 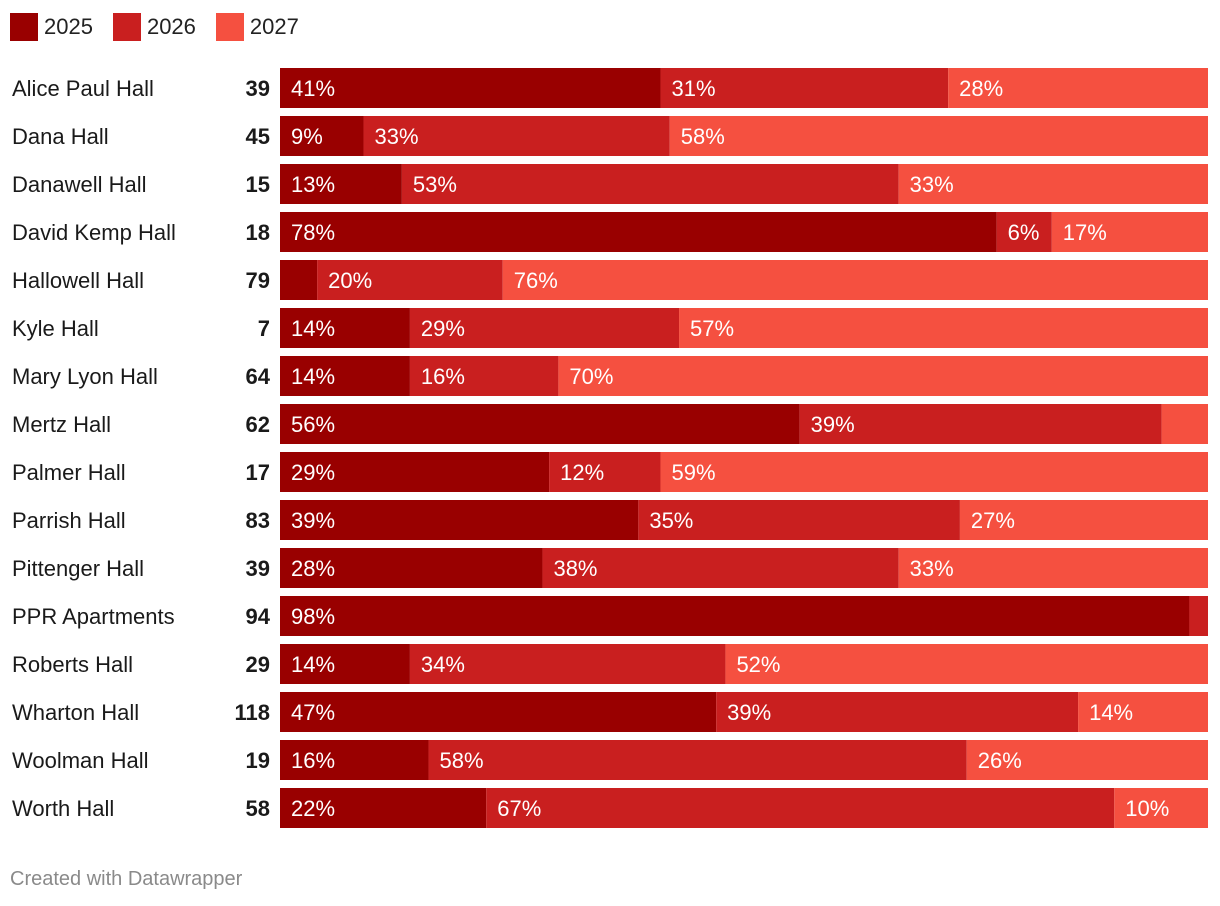 What do you see at coordinates (307, 136) in the screenshot?
I see `data-label: 9%` at bounding box center [307, 136].